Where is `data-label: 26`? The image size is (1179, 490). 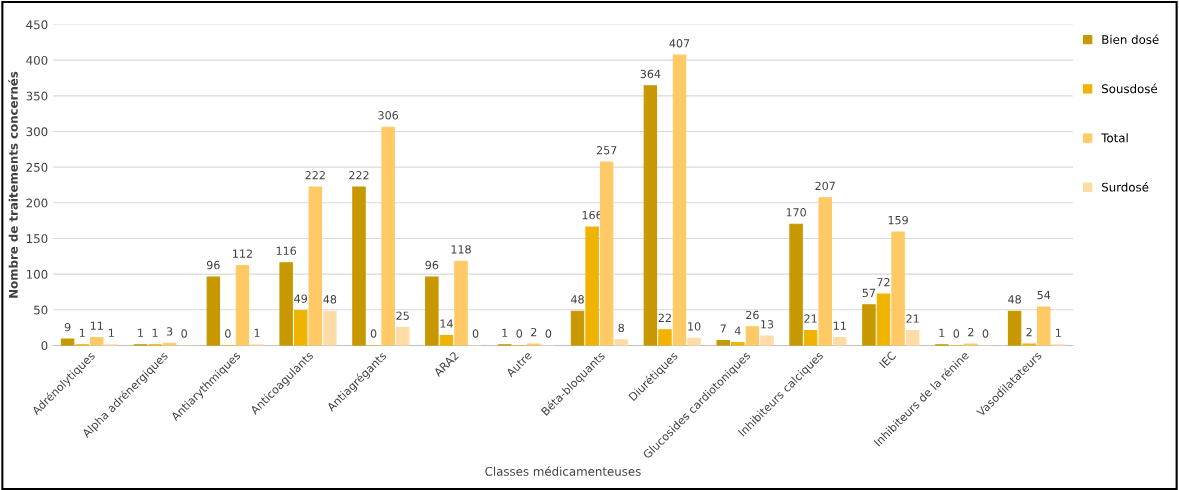 data-label: 26 is located at coordinates (752, 315).